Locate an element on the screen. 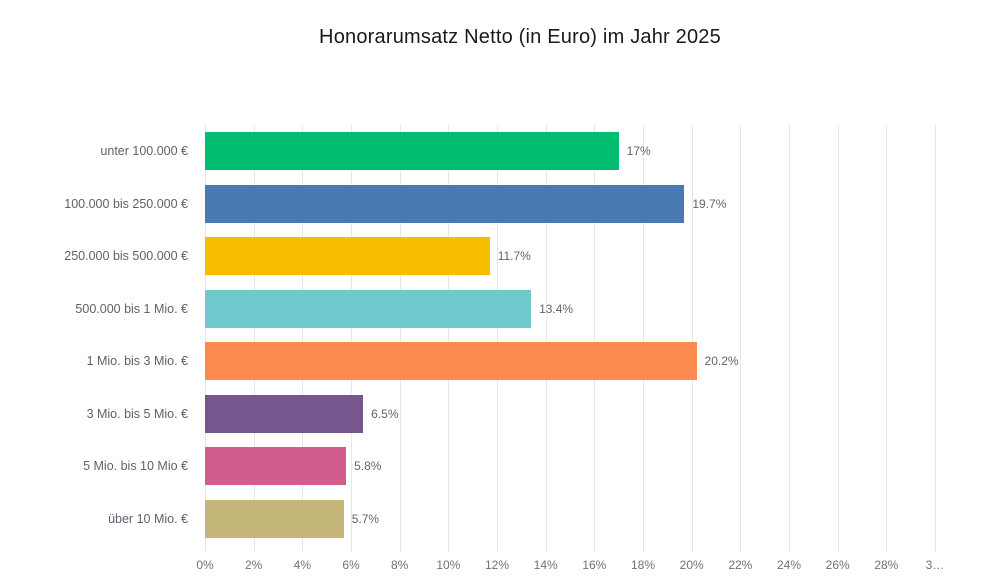  value-label: 17% is located at coordinates (638, 151).